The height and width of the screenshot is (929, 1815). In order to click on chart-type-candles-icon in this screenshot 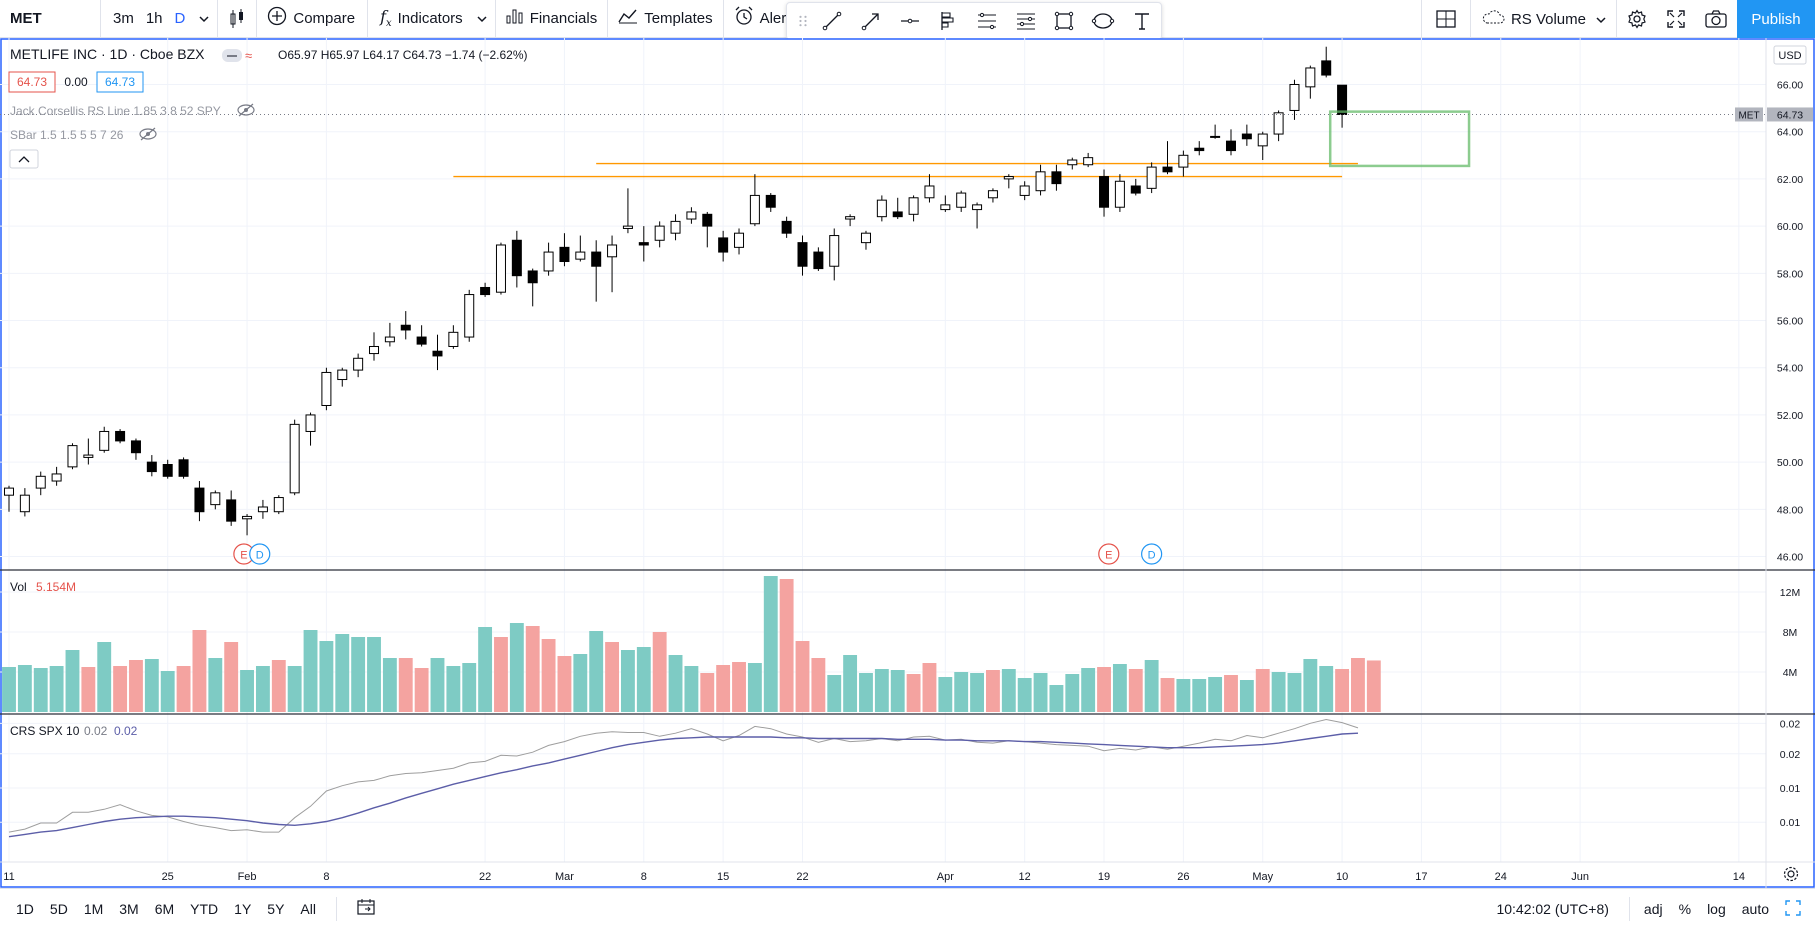, I will do `click(237, 19)`.